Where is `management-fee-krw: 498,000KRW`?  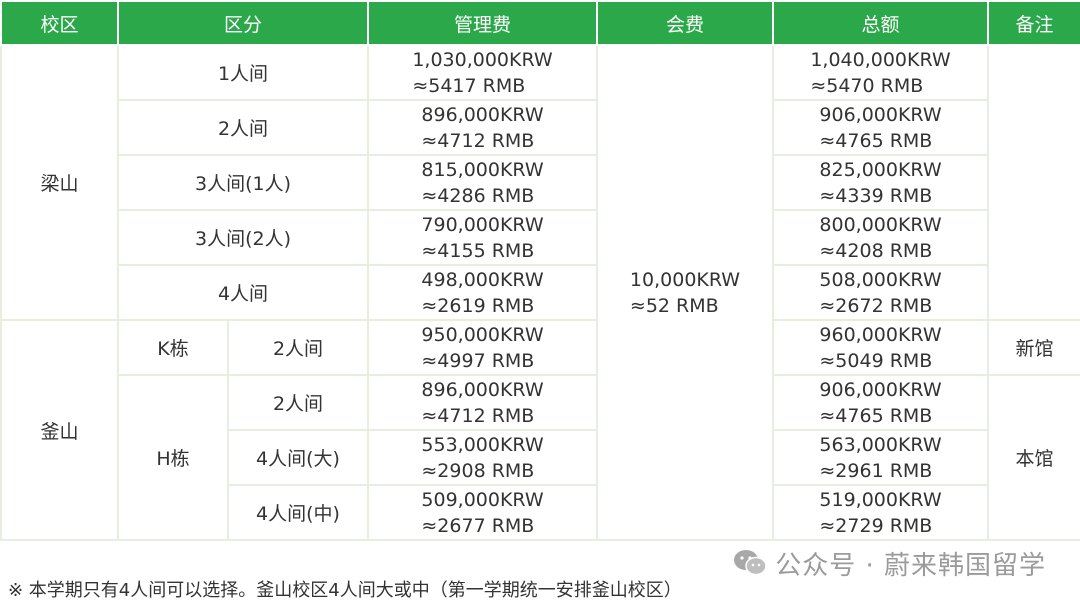
management-fee-krw: 498,000KRW is located at coordinates (482, 279).